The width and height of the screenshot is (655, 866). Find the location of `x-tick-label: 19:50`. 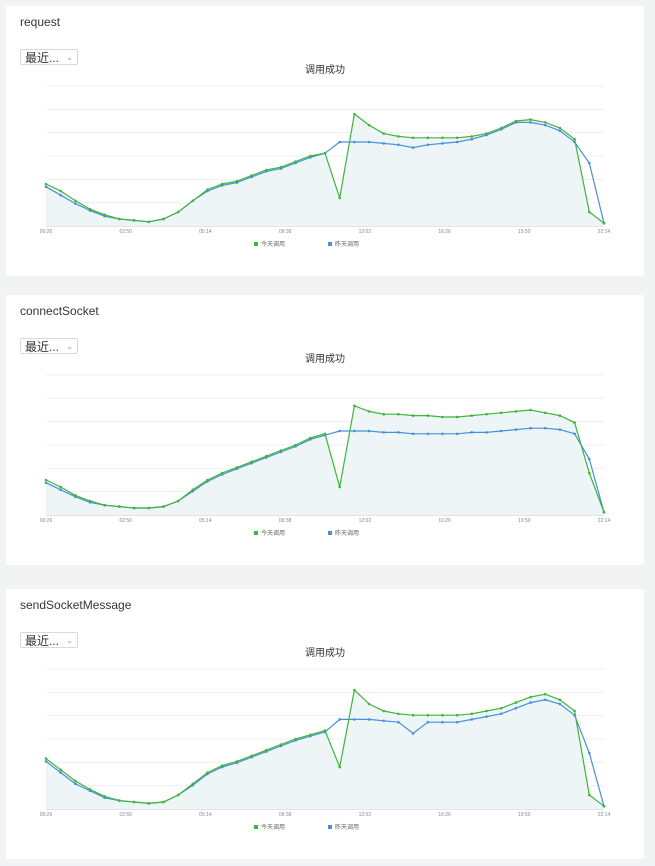

x-tick-label: 19:50 is located at coordinates (524, 521).